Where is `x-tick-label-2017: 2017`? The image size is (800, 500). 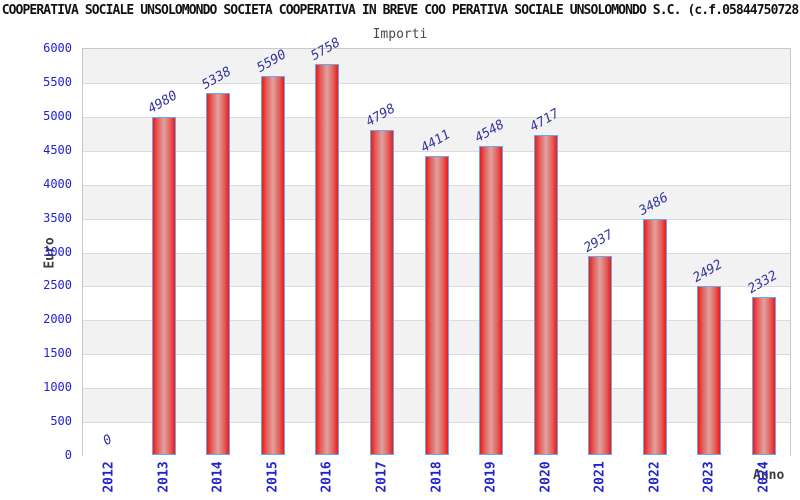
x-tick-label-2017: 2017 is located at coordinates (382, 477).